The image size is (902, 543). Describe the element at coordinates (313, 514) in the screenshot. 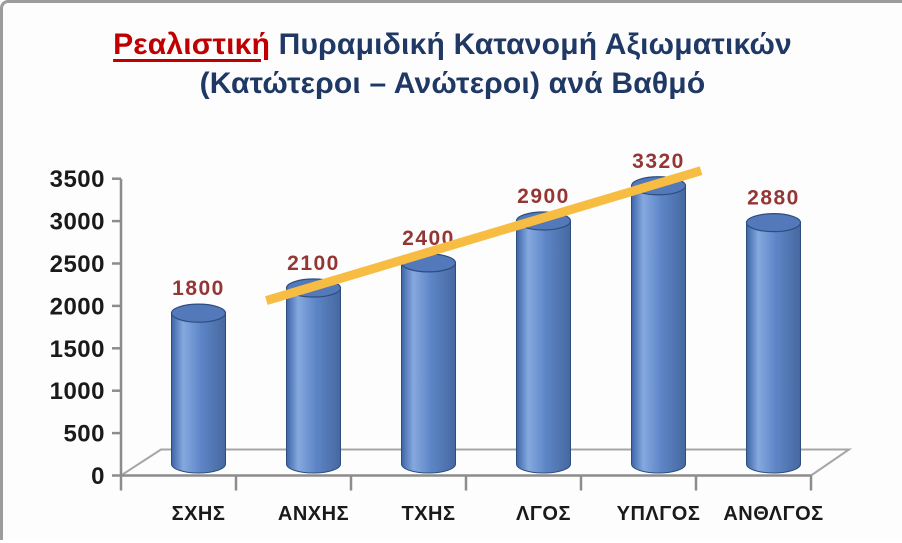

I see `category-label: ΑΝΧΗΣ` at that location.